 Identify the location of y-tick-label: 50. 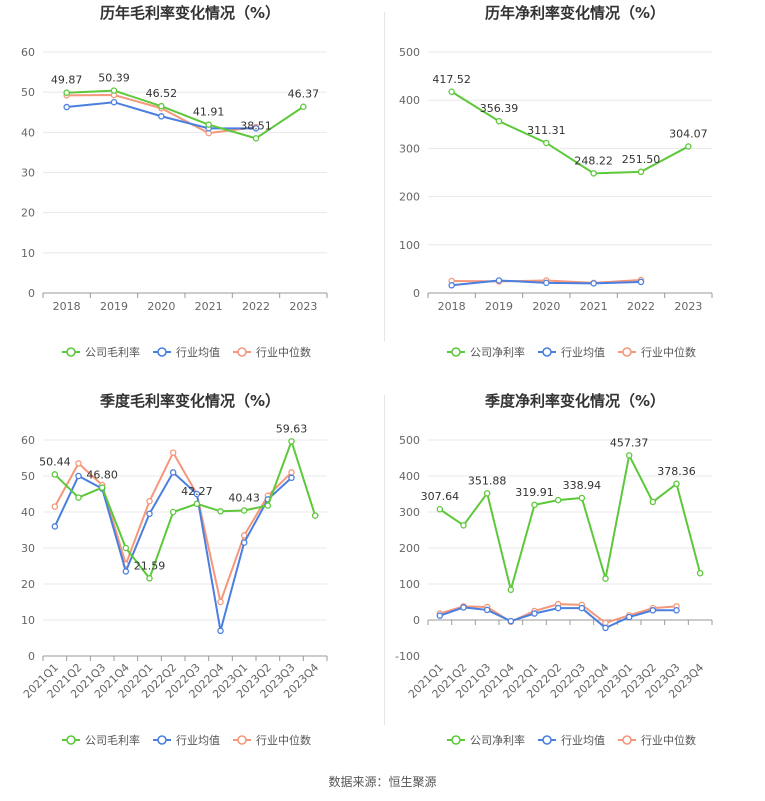
(28, 92).